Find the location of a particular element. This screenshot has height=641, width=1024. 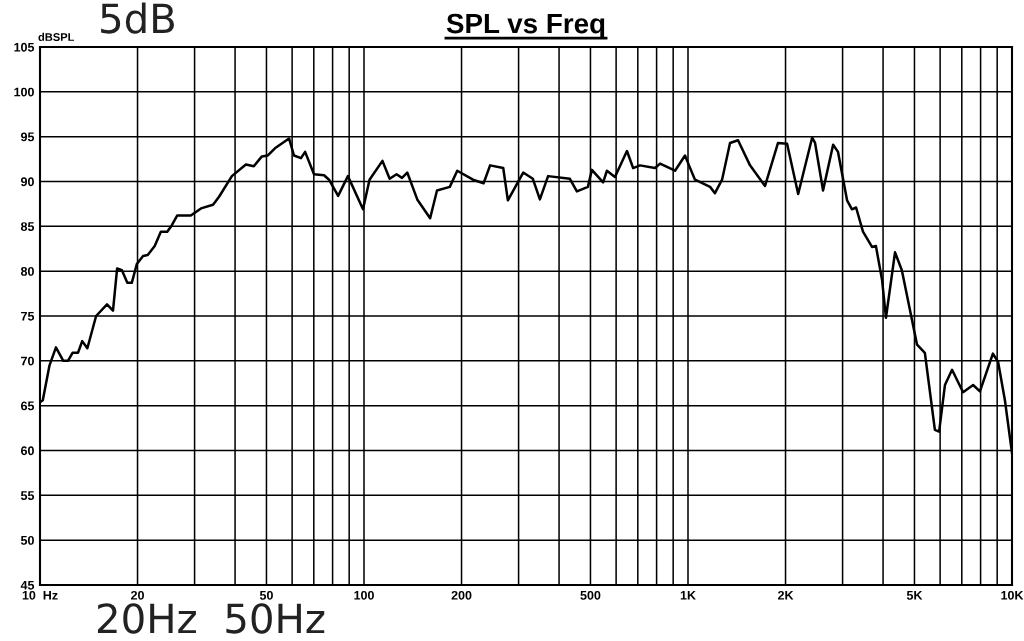

text: 20Hz 50Hz is located at coordinates (211, 618).